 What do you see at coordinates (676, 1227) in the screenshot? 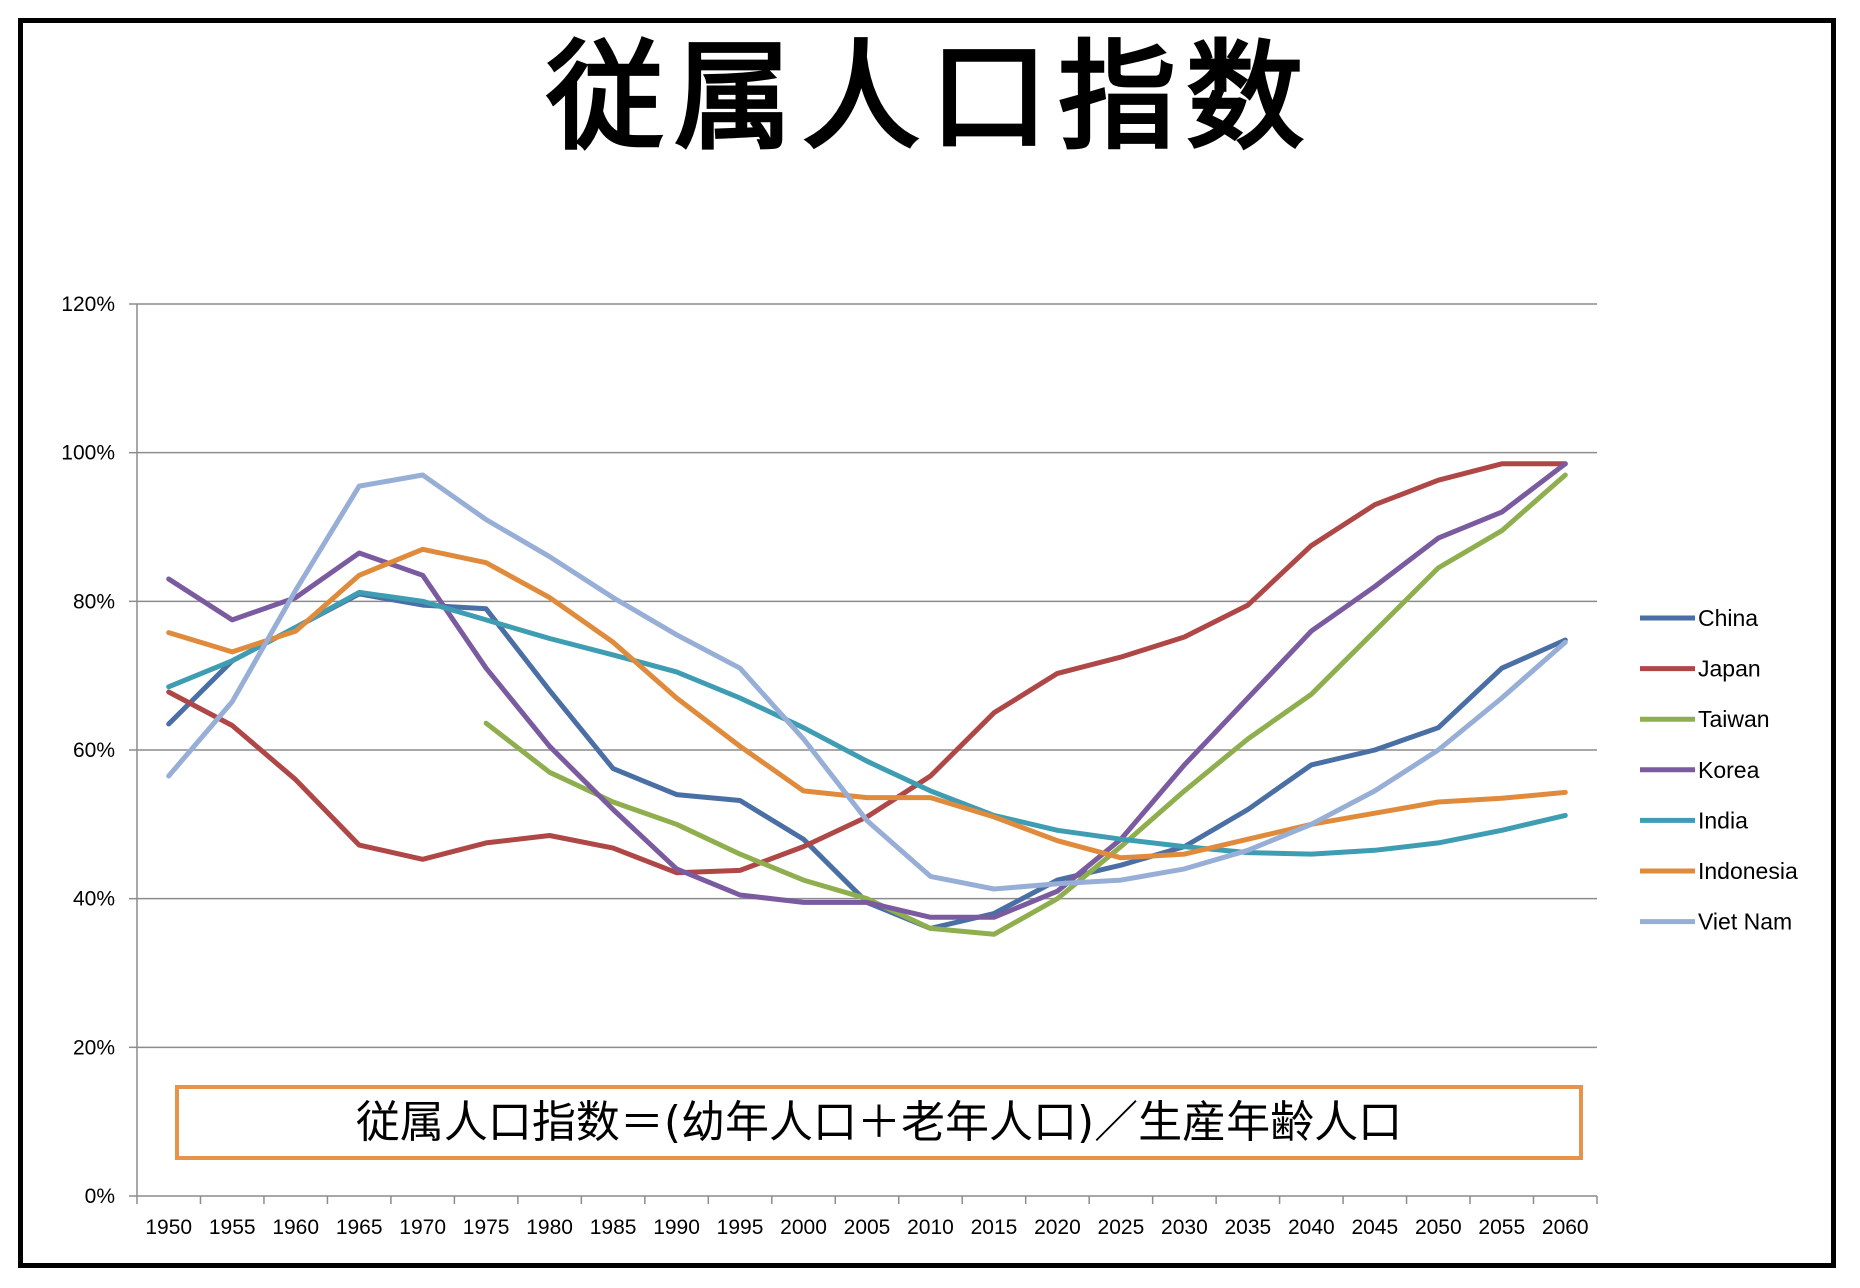
I see `x-tick-label: 1990` at bounding box center [676, 1227].